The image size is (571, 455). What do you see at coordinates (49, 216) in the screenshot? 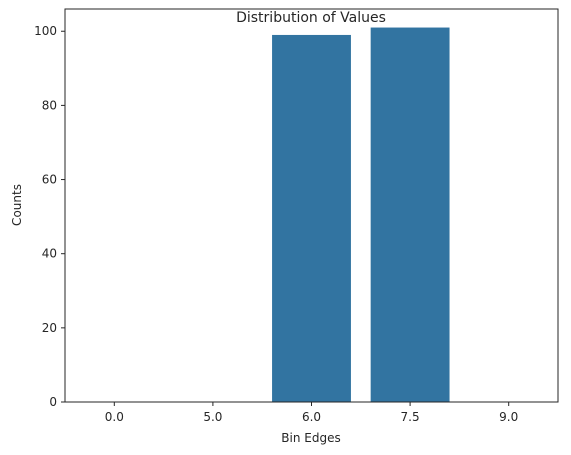
I see `y-axis-ticks: 0 20 40 60 80 100` at bounding box center [49, 216].